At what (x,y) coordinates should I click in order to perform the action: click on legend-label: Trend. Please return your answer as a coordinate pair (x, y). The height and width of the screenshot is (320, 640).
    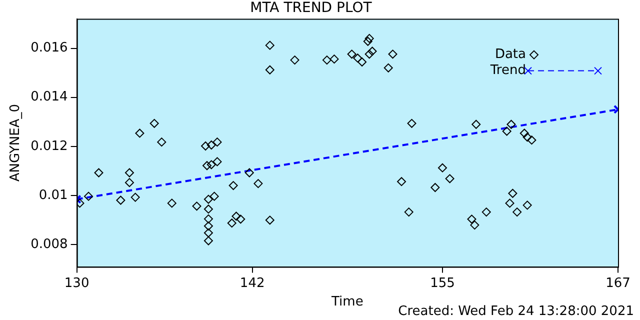
    Looking at the image, I should click on (507, 70).